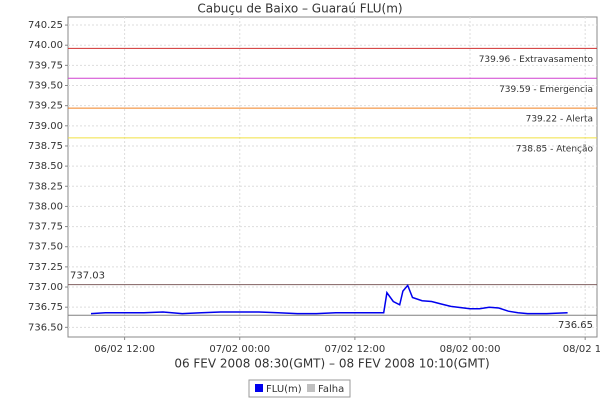  I want to click on threshold-label: 739.96 - Extravasamento, so click(536, 60).